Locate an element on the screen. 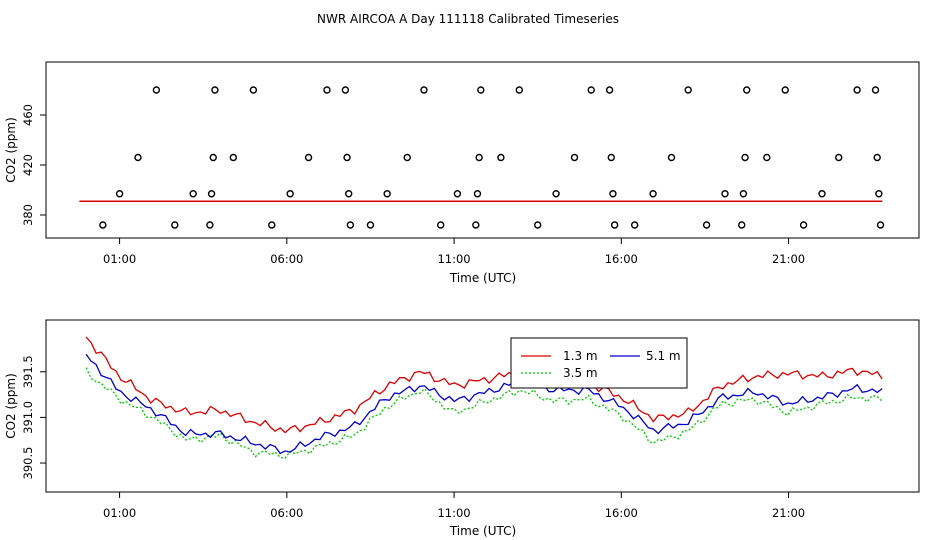 Image resolution: width=936 pixels, height=540 pixels. bottom-x-axis: 01:00 06:00 11:00 16:00 21:00 is located at coordinates (454, 505).